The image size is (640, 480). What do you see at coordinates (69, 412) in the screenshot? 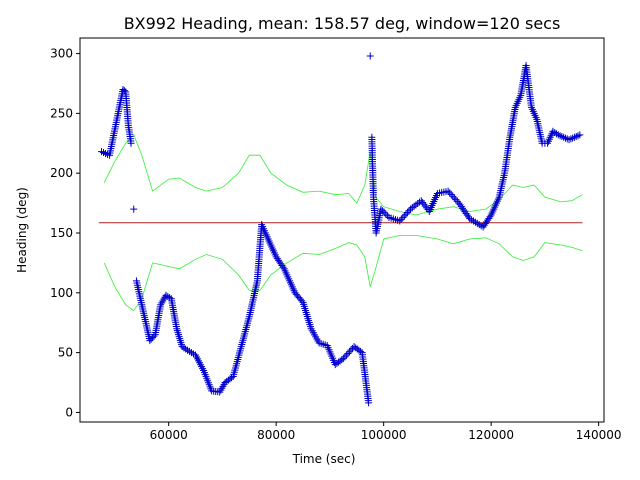
I see `y-tick-label: 0` at bounding box center [69, 412].